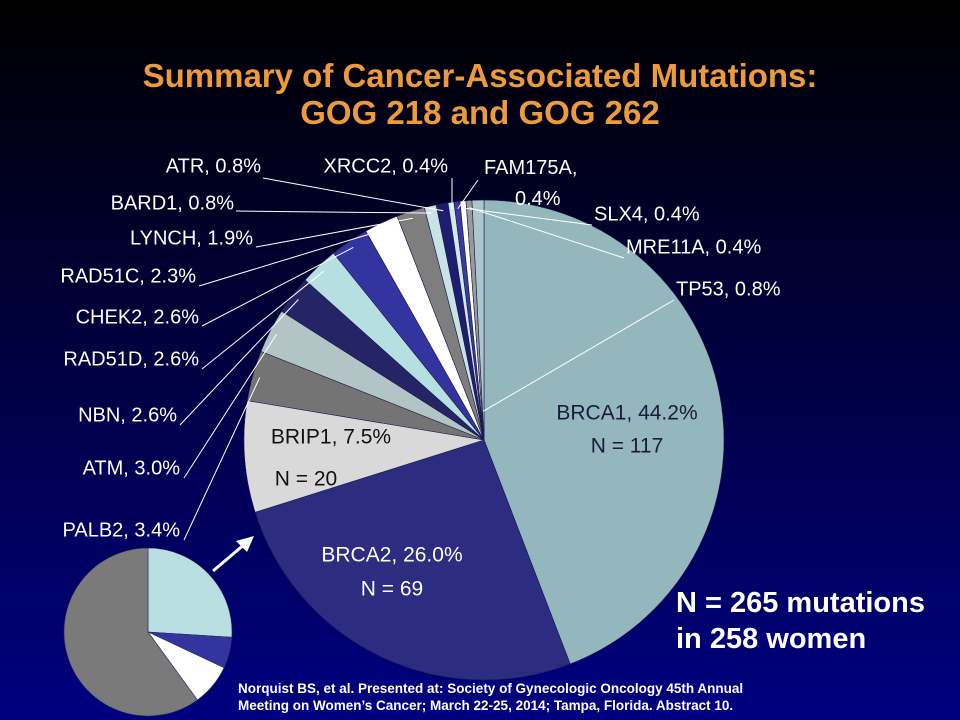 The width and height of the screenshot is (960, 720). What do you see at coordinates (547, 233) in the screenshot?
I see `leader-line-mre11a` at bounding box center [547, 233].